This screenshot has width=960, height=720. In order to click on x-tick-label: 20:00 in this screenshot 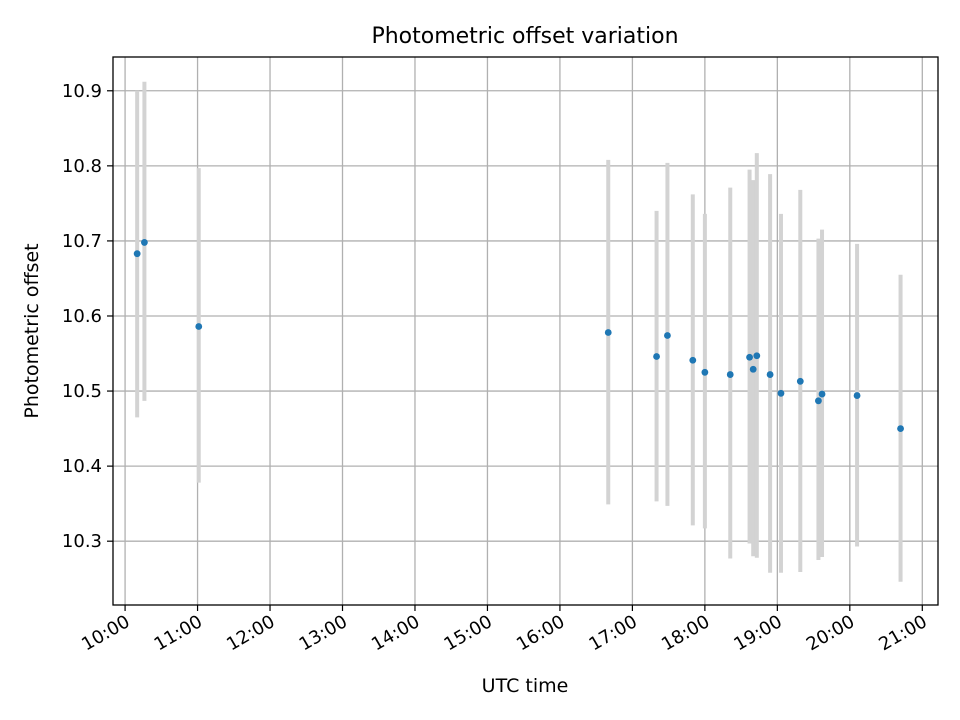, I will do `click(830, 633)`.